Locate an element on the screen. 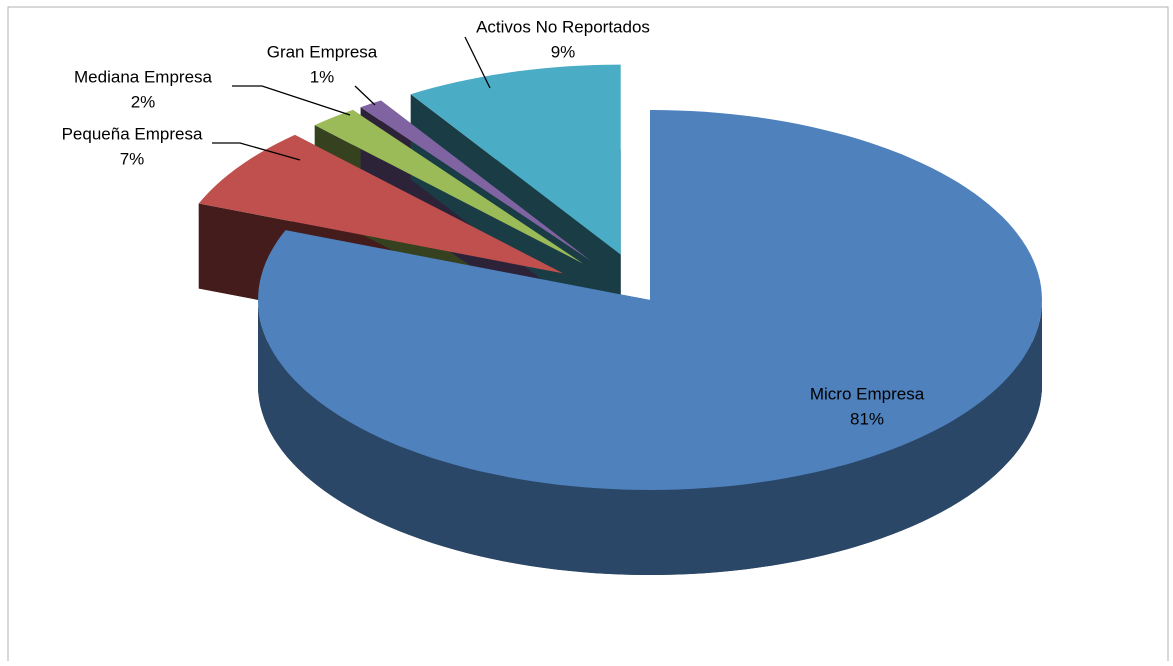 The width and height of the screenshot is (1173, 666). slice-value-label: 9% is located at coordinates (563, 51).